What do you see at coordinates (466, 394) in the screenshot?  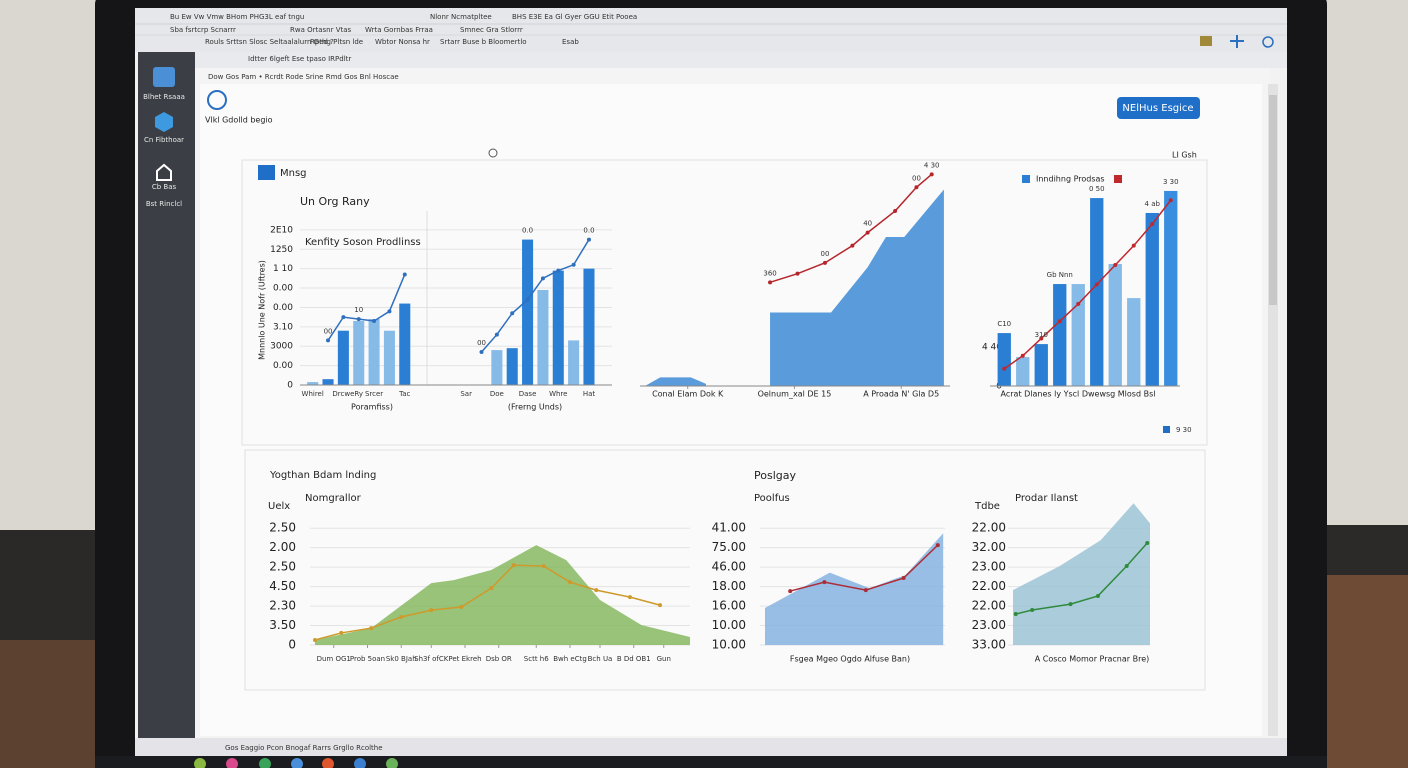 I see `x-tick-label: Sar` at bounding box center [466, 394].